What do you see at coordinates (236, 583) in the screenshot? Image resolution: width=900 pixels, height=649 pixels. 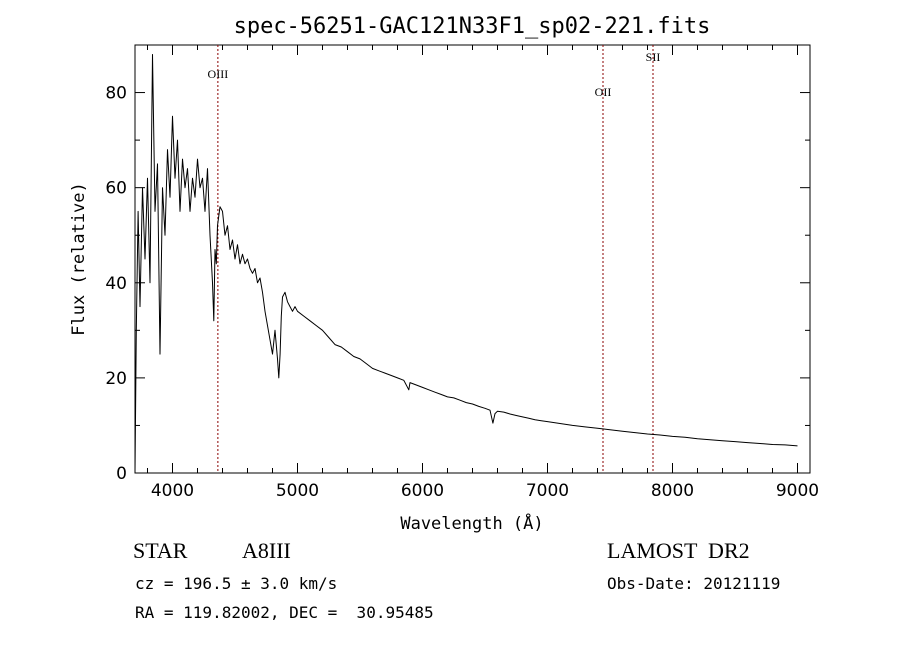 I see `redshift-cz: cz = 196.5 ± 3.0 km/s` at bounding box center [236, 583].